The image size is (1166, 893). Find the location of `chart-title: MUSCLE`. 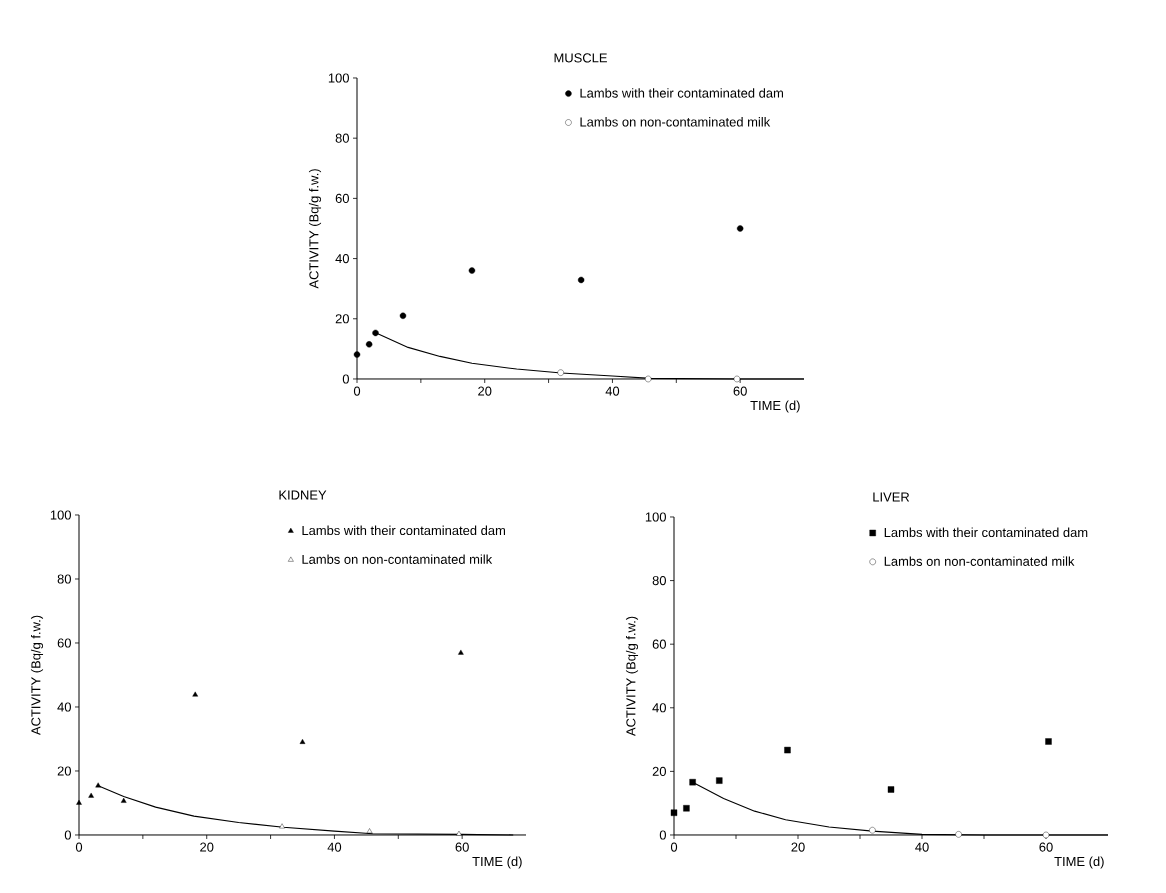

chart-title: MUSCLE is located at coordinates (580, 58).